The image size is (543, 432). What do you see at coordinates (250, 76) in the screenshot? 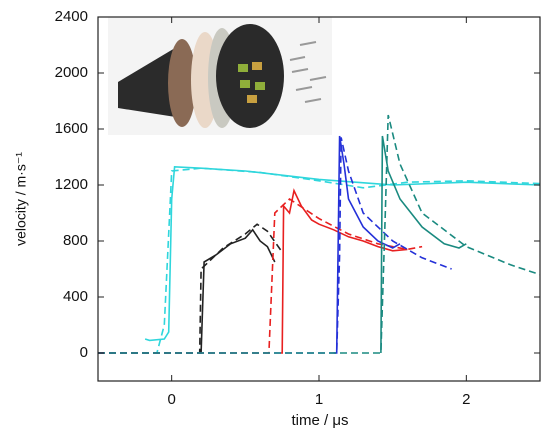
I see `face` at bounding box center [250, 76].